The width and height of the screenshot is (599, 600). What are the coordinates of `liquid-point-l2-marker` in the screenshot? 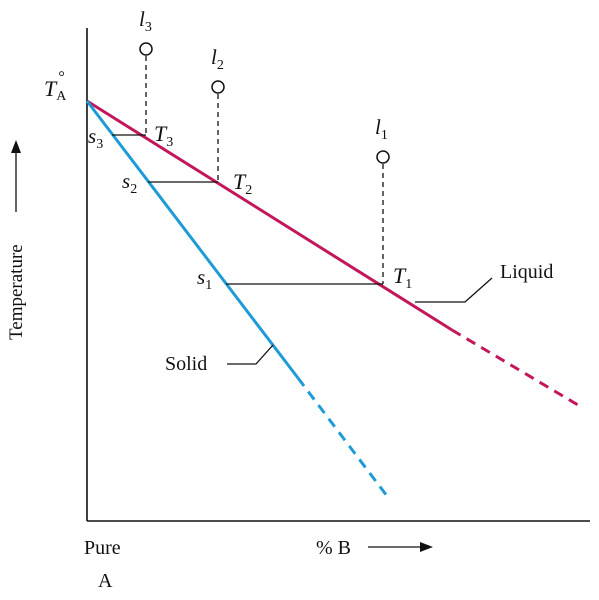 It's located at (218, 87).